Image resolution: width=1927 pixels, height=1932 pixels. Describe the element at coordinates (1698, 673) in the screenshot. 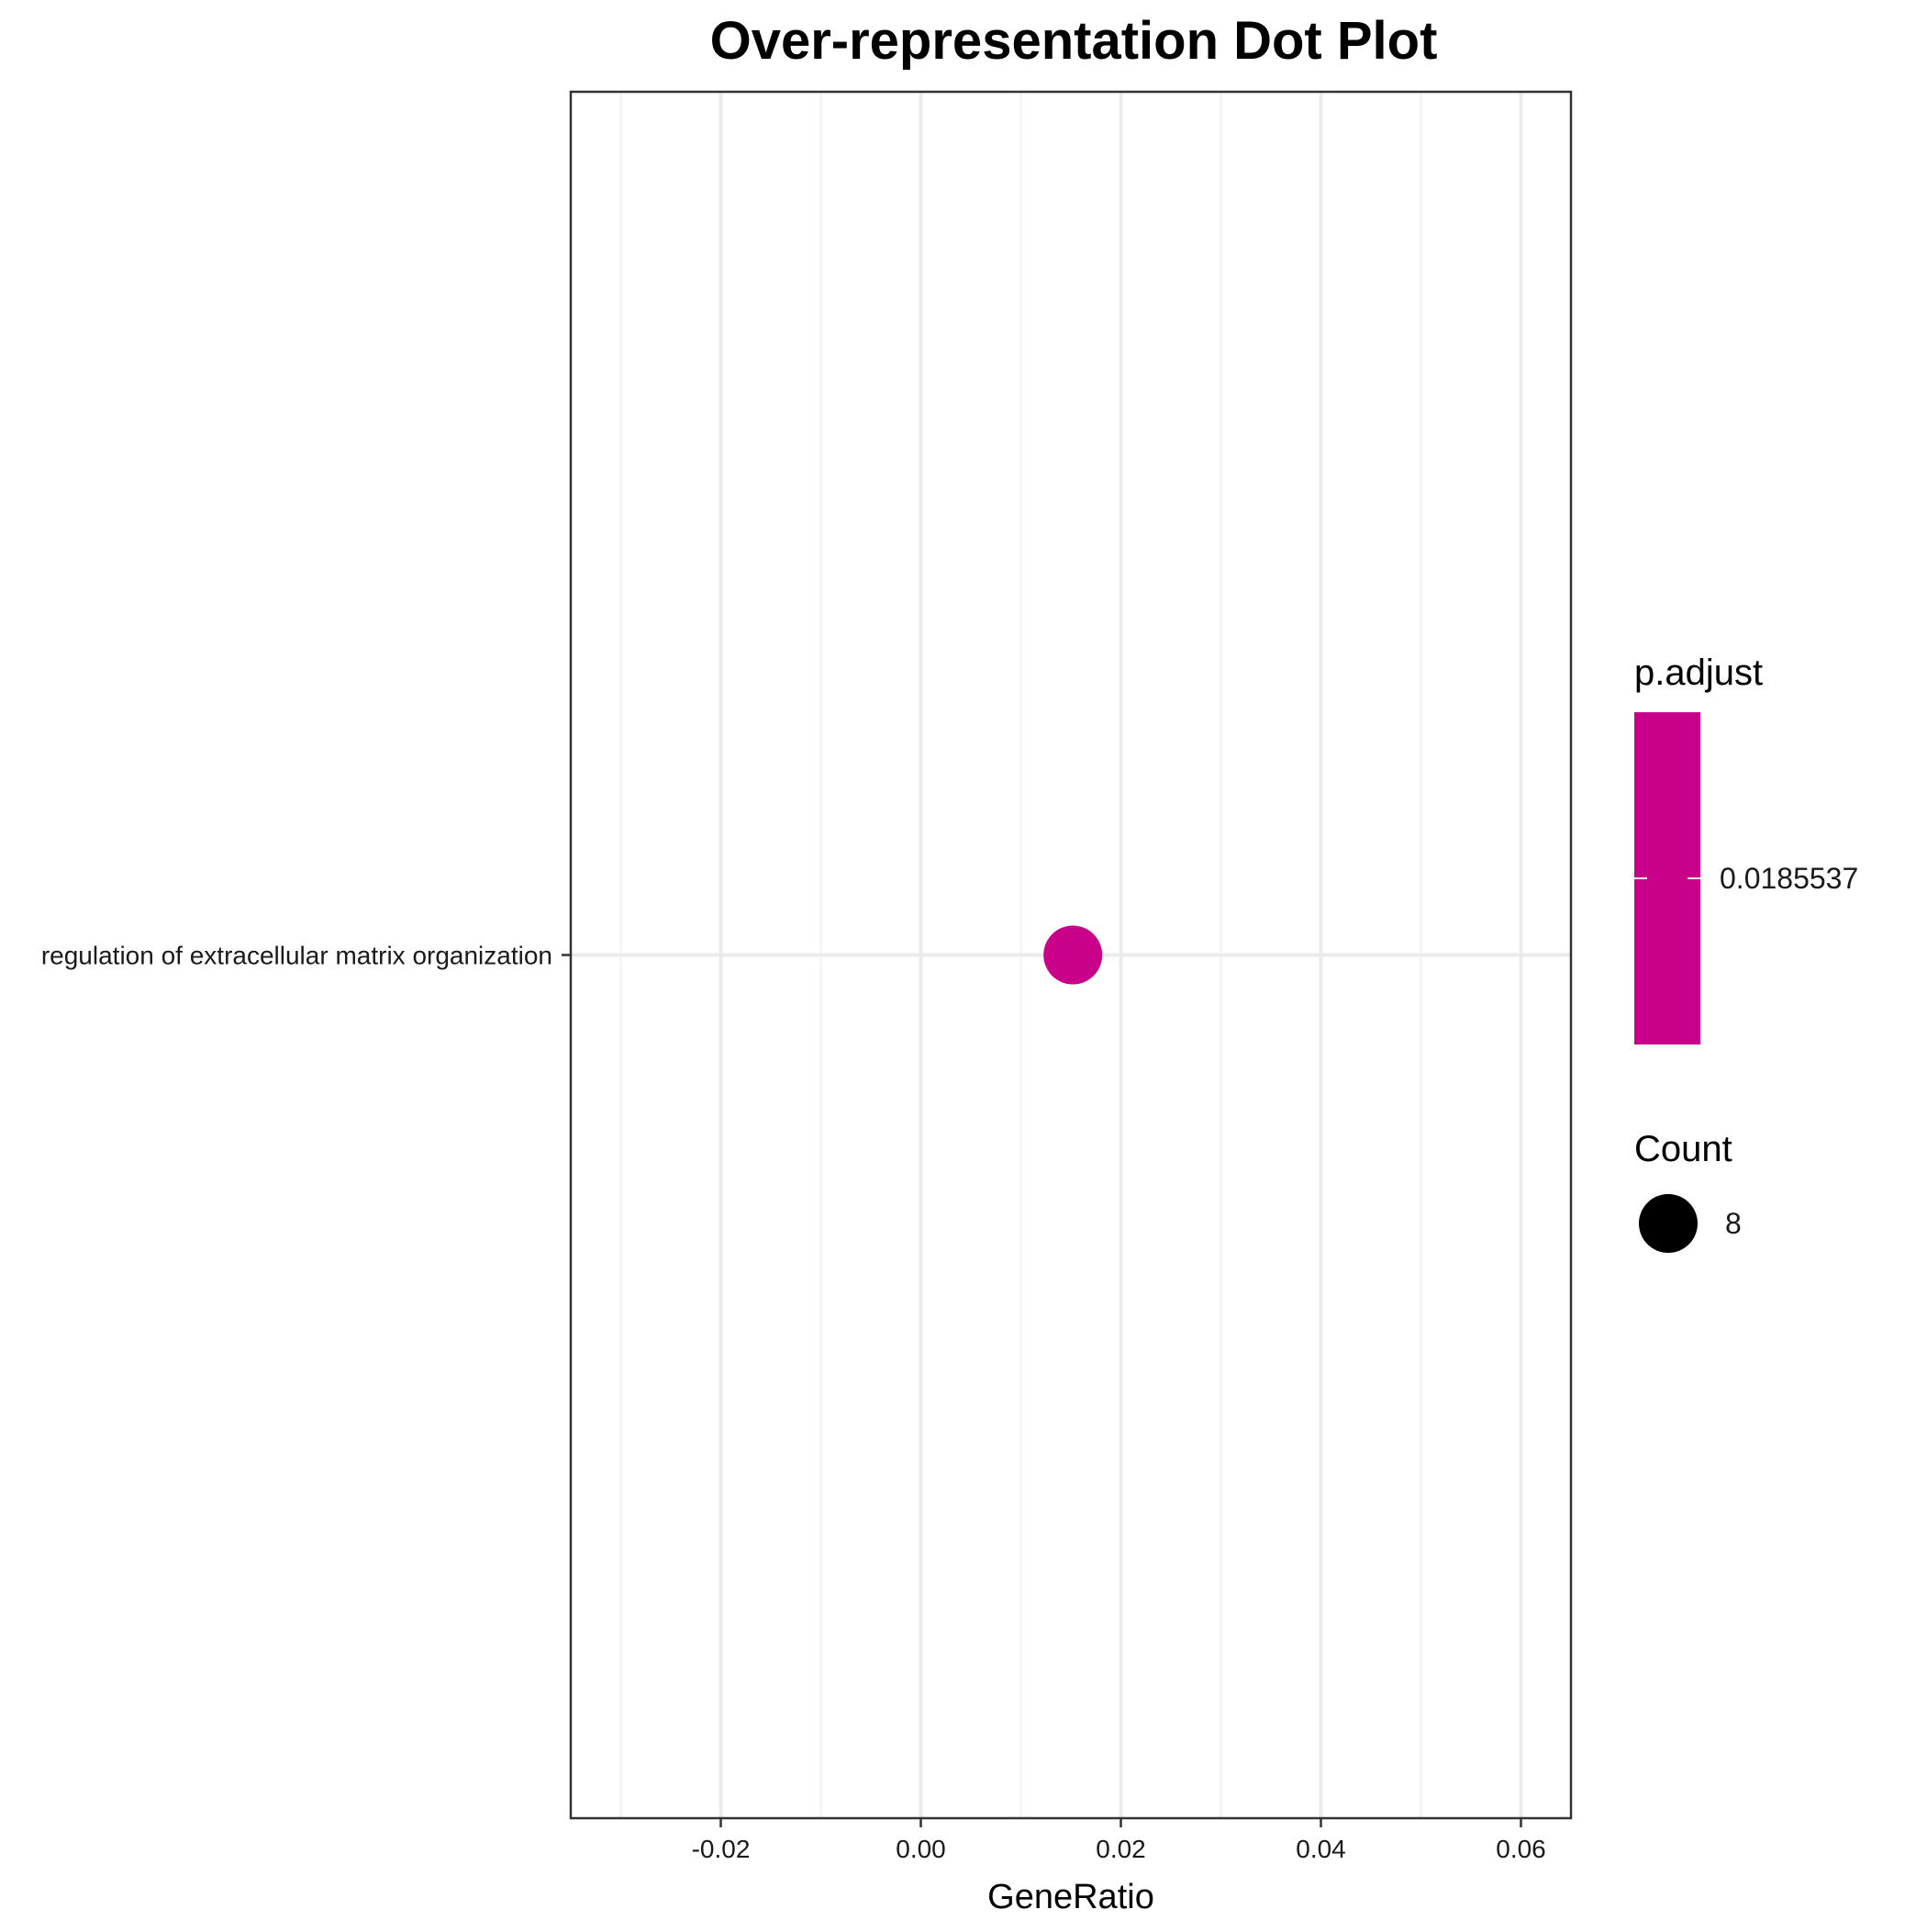

I see `color-legend-title: p.adjust` at that location.